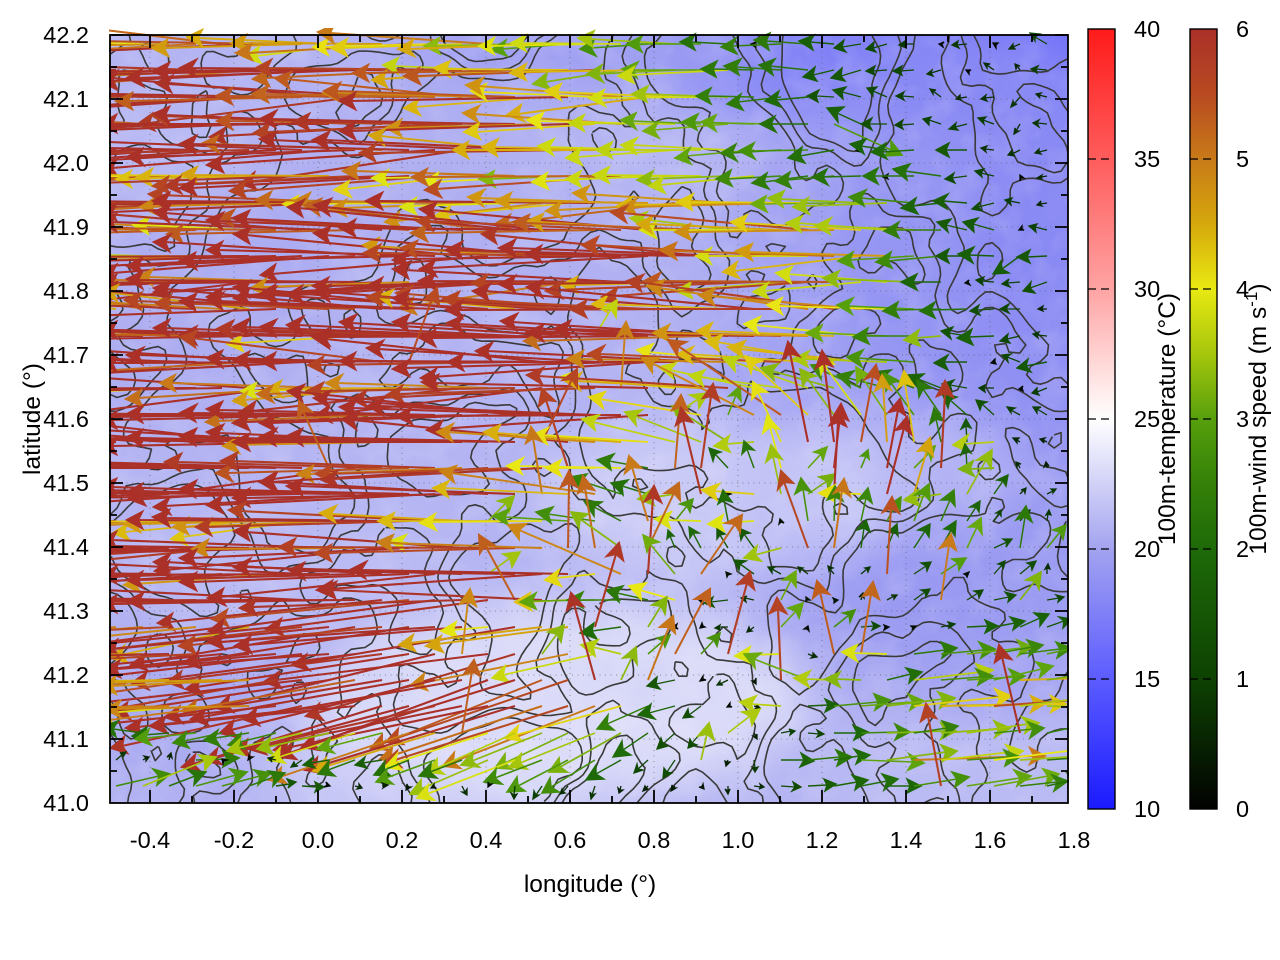 This screenshot has height=960, width=1280. Describe the element at coordinates (1147, 809) in the screenshot. I see `svg-text: 10` at that location.